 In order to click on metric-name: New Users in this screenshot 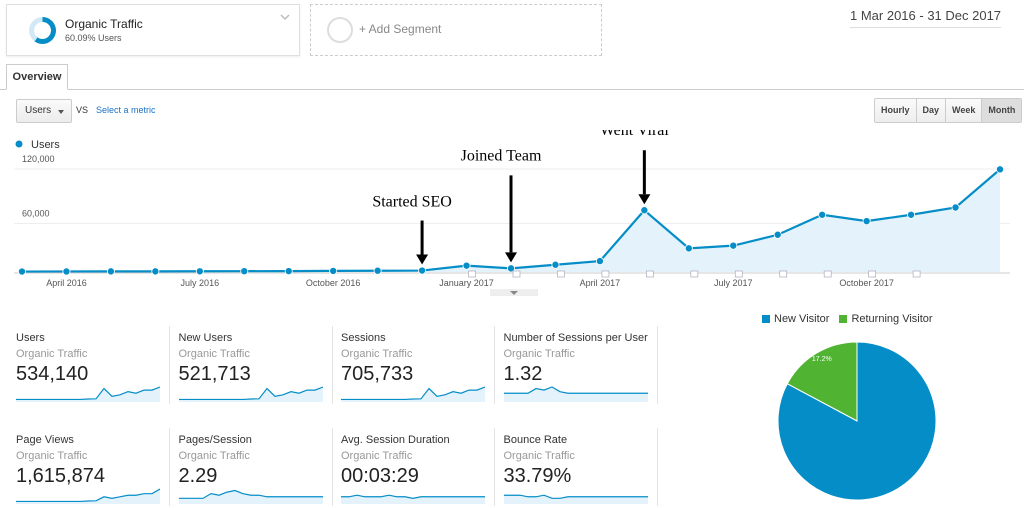, I will do `click(205, 338)`.